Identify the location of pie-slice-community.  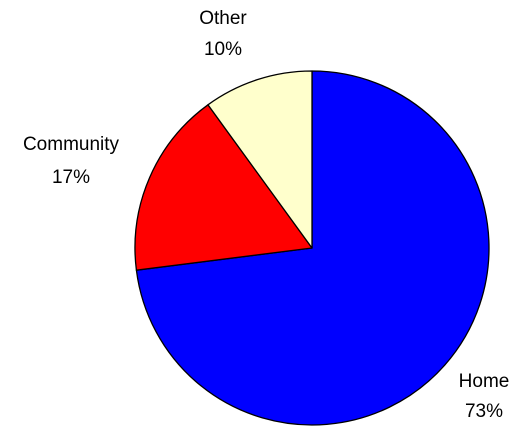
(223, 187).